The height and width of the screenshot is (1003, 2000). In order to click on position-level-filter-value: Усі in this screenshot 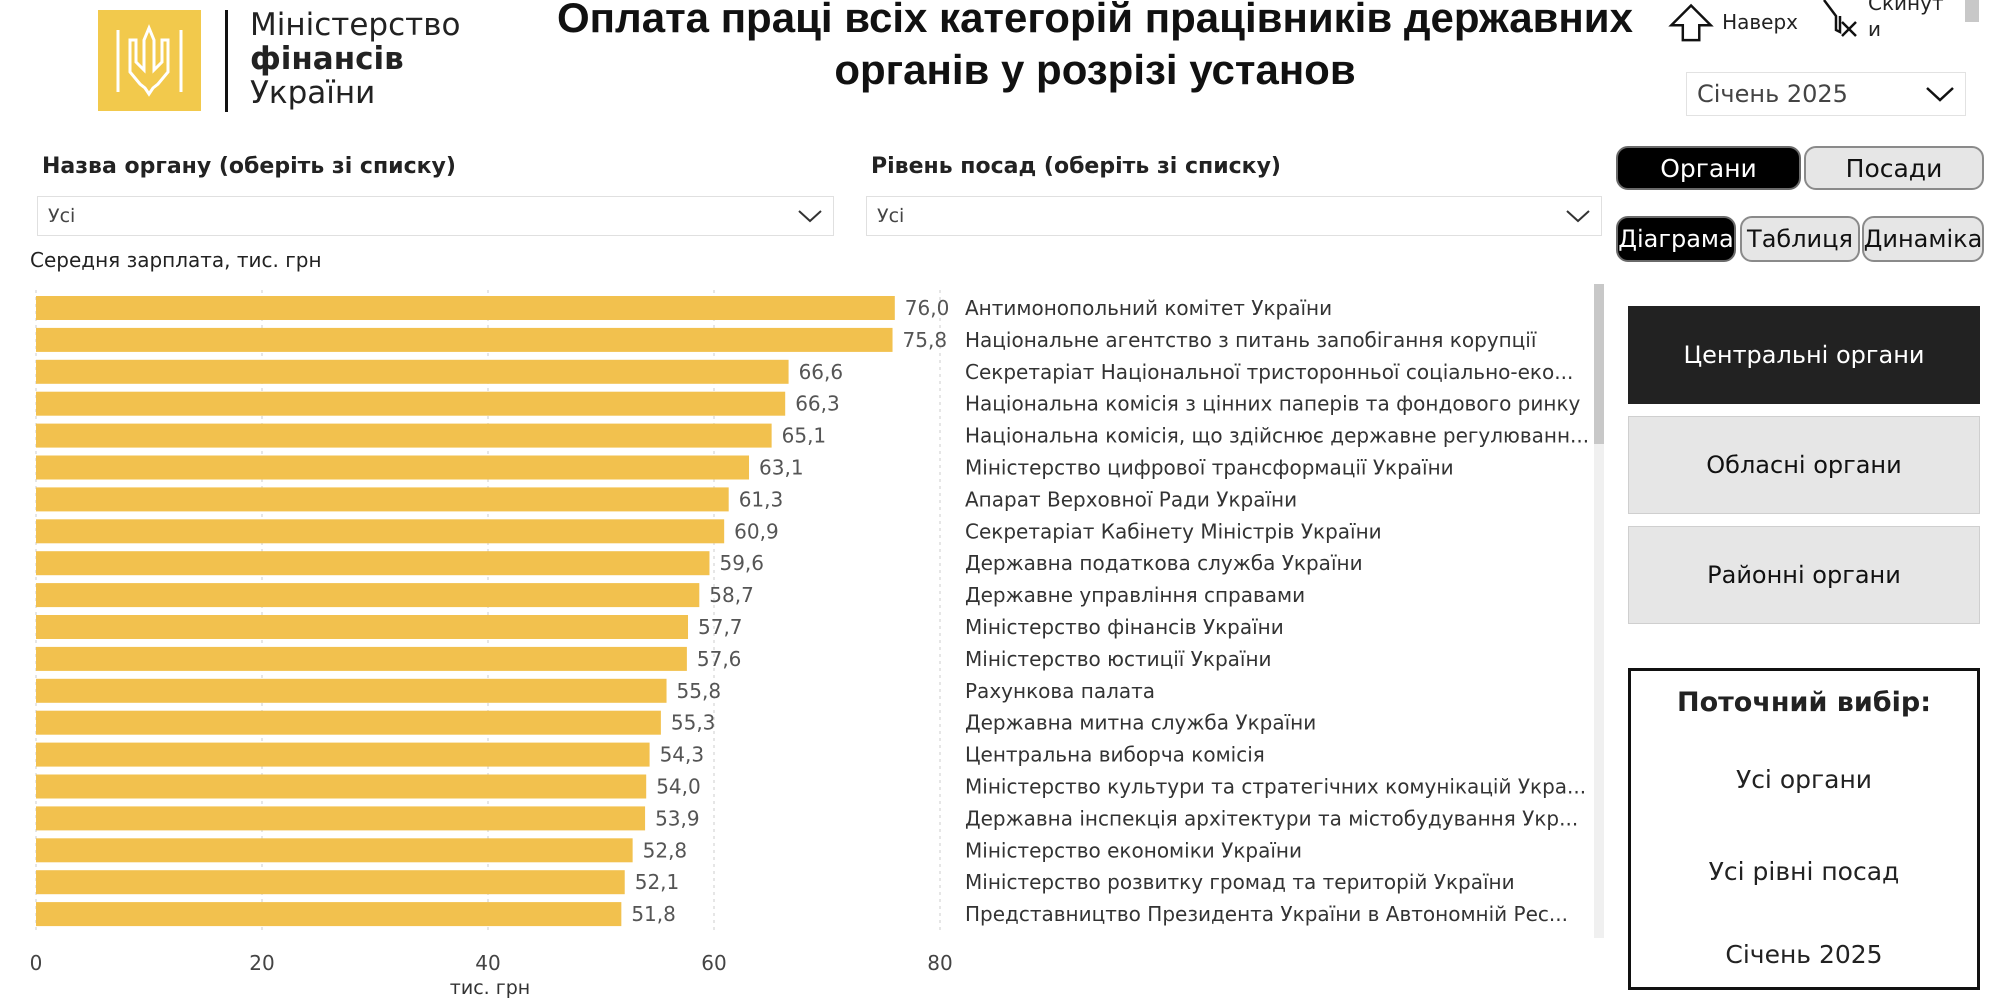, I will do `click(891, 216)`.